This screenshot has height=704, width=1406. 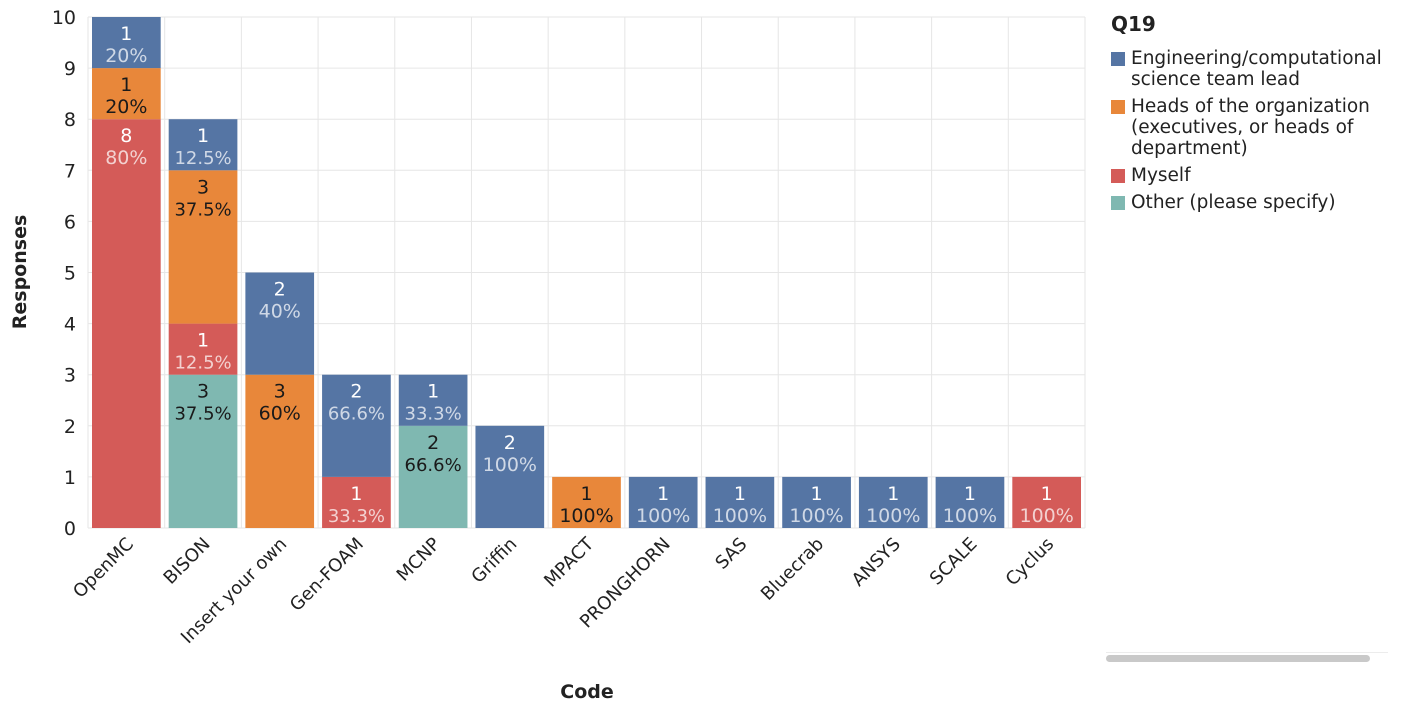 What do you see at coordinates (731, 554) in the screenshot?
I see `x-tick-label: SAS` at bounding box center [731, 554].